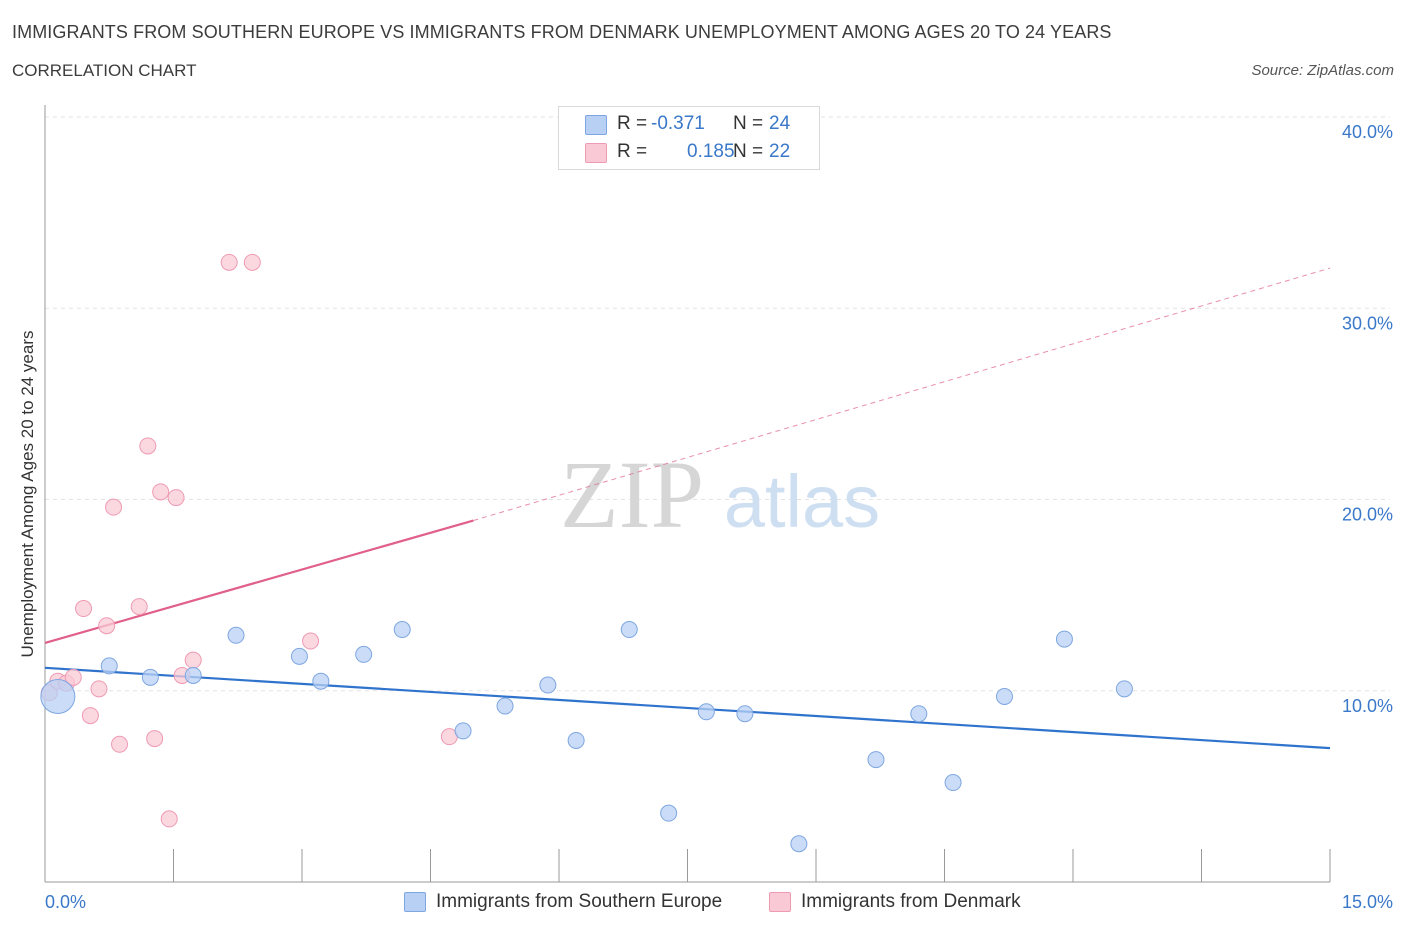  I want to click on y-tick-label: 40.0%, so click(1367, 132).